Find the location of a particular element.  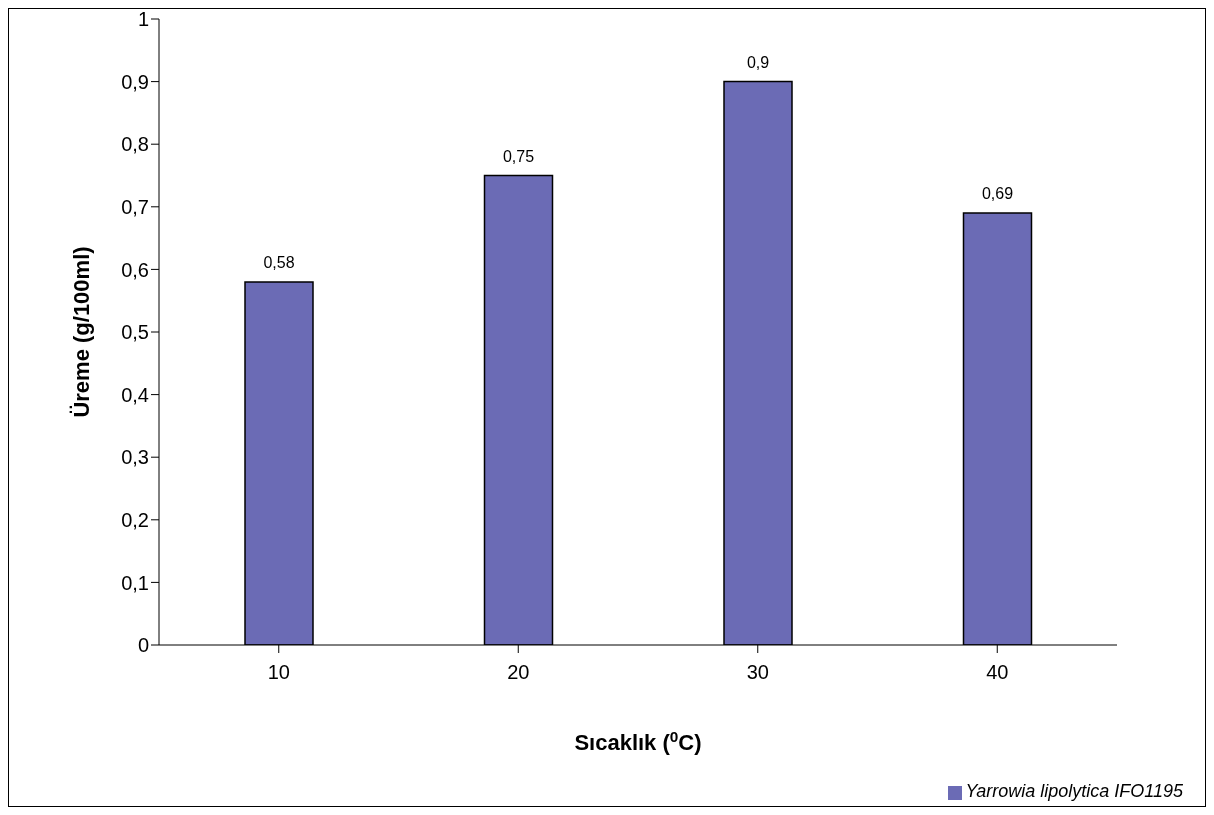

y-tick-label: 0,1 is located at coordinates (135, 582).